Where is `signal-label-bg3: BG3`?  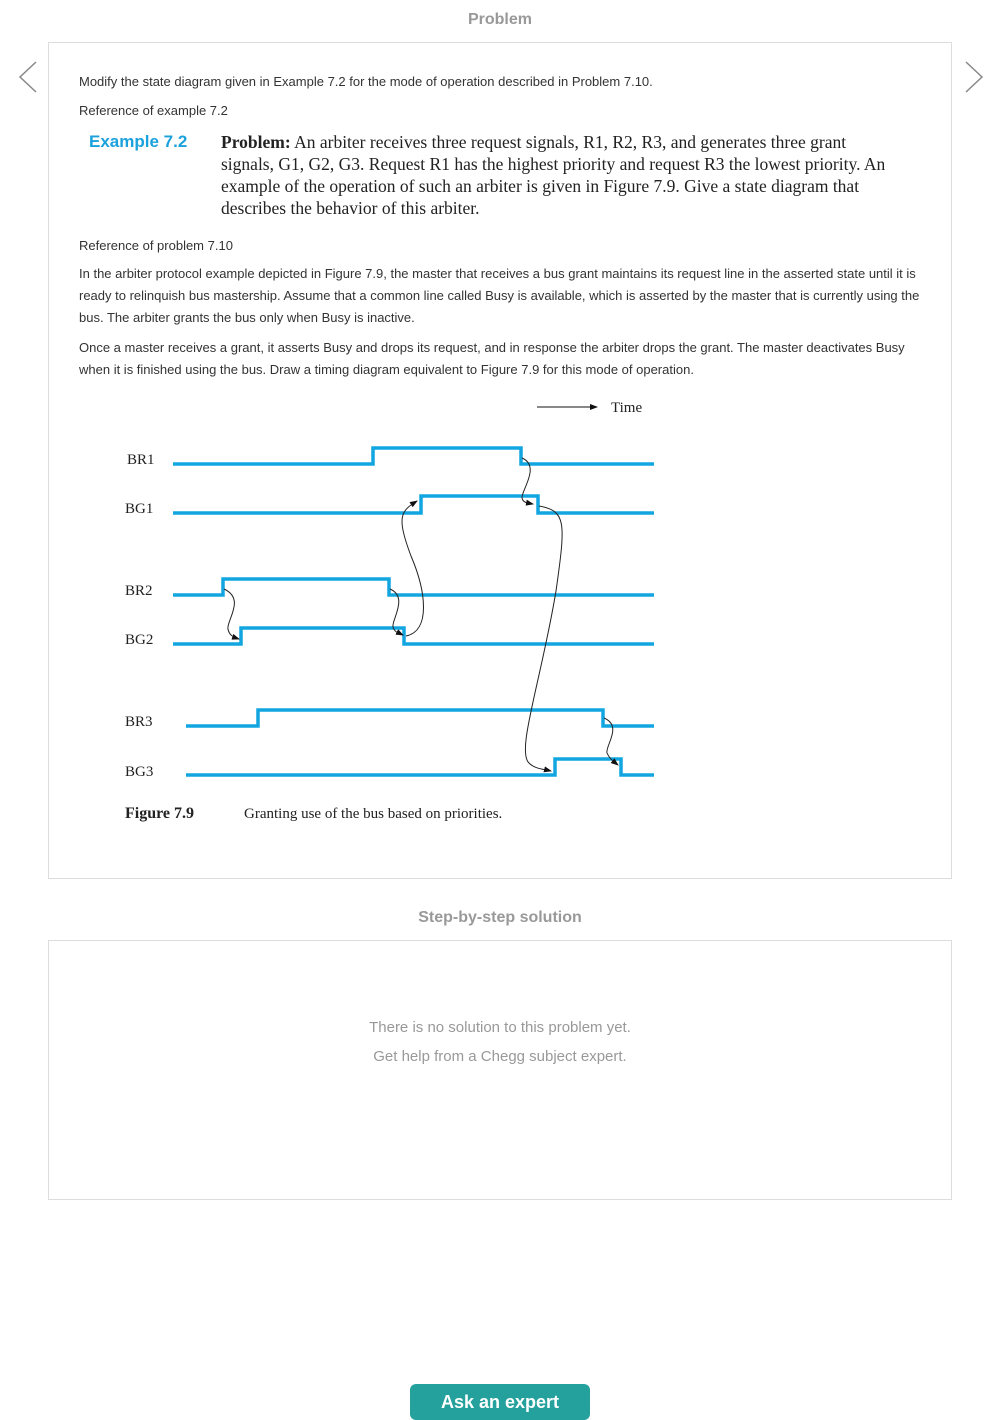 signal-label-bg3: BG3 is located at coordinates (139, 772).